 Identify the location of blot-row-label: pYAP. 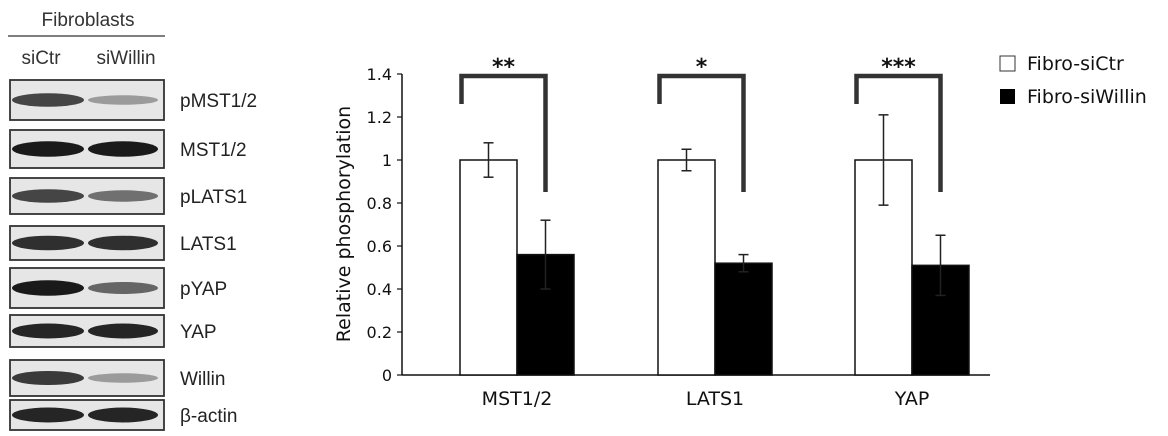
(203, 289).